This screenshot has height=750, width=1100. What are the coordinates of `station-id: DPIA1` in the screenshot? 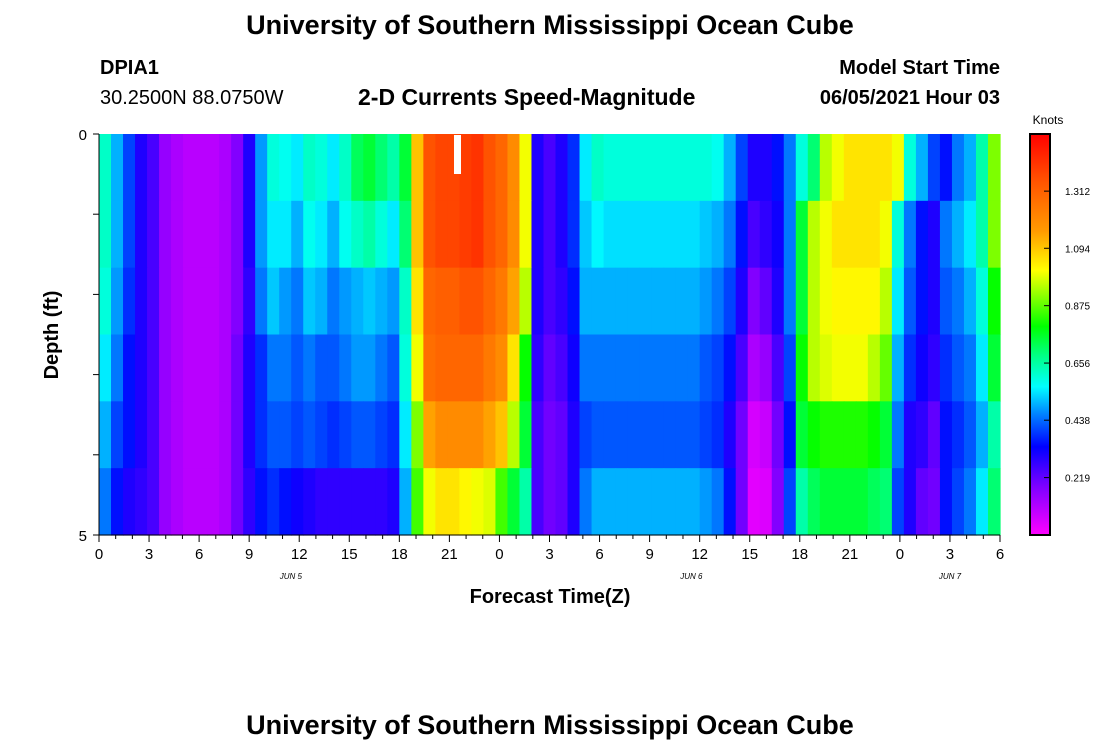 It's located at (129, 68).